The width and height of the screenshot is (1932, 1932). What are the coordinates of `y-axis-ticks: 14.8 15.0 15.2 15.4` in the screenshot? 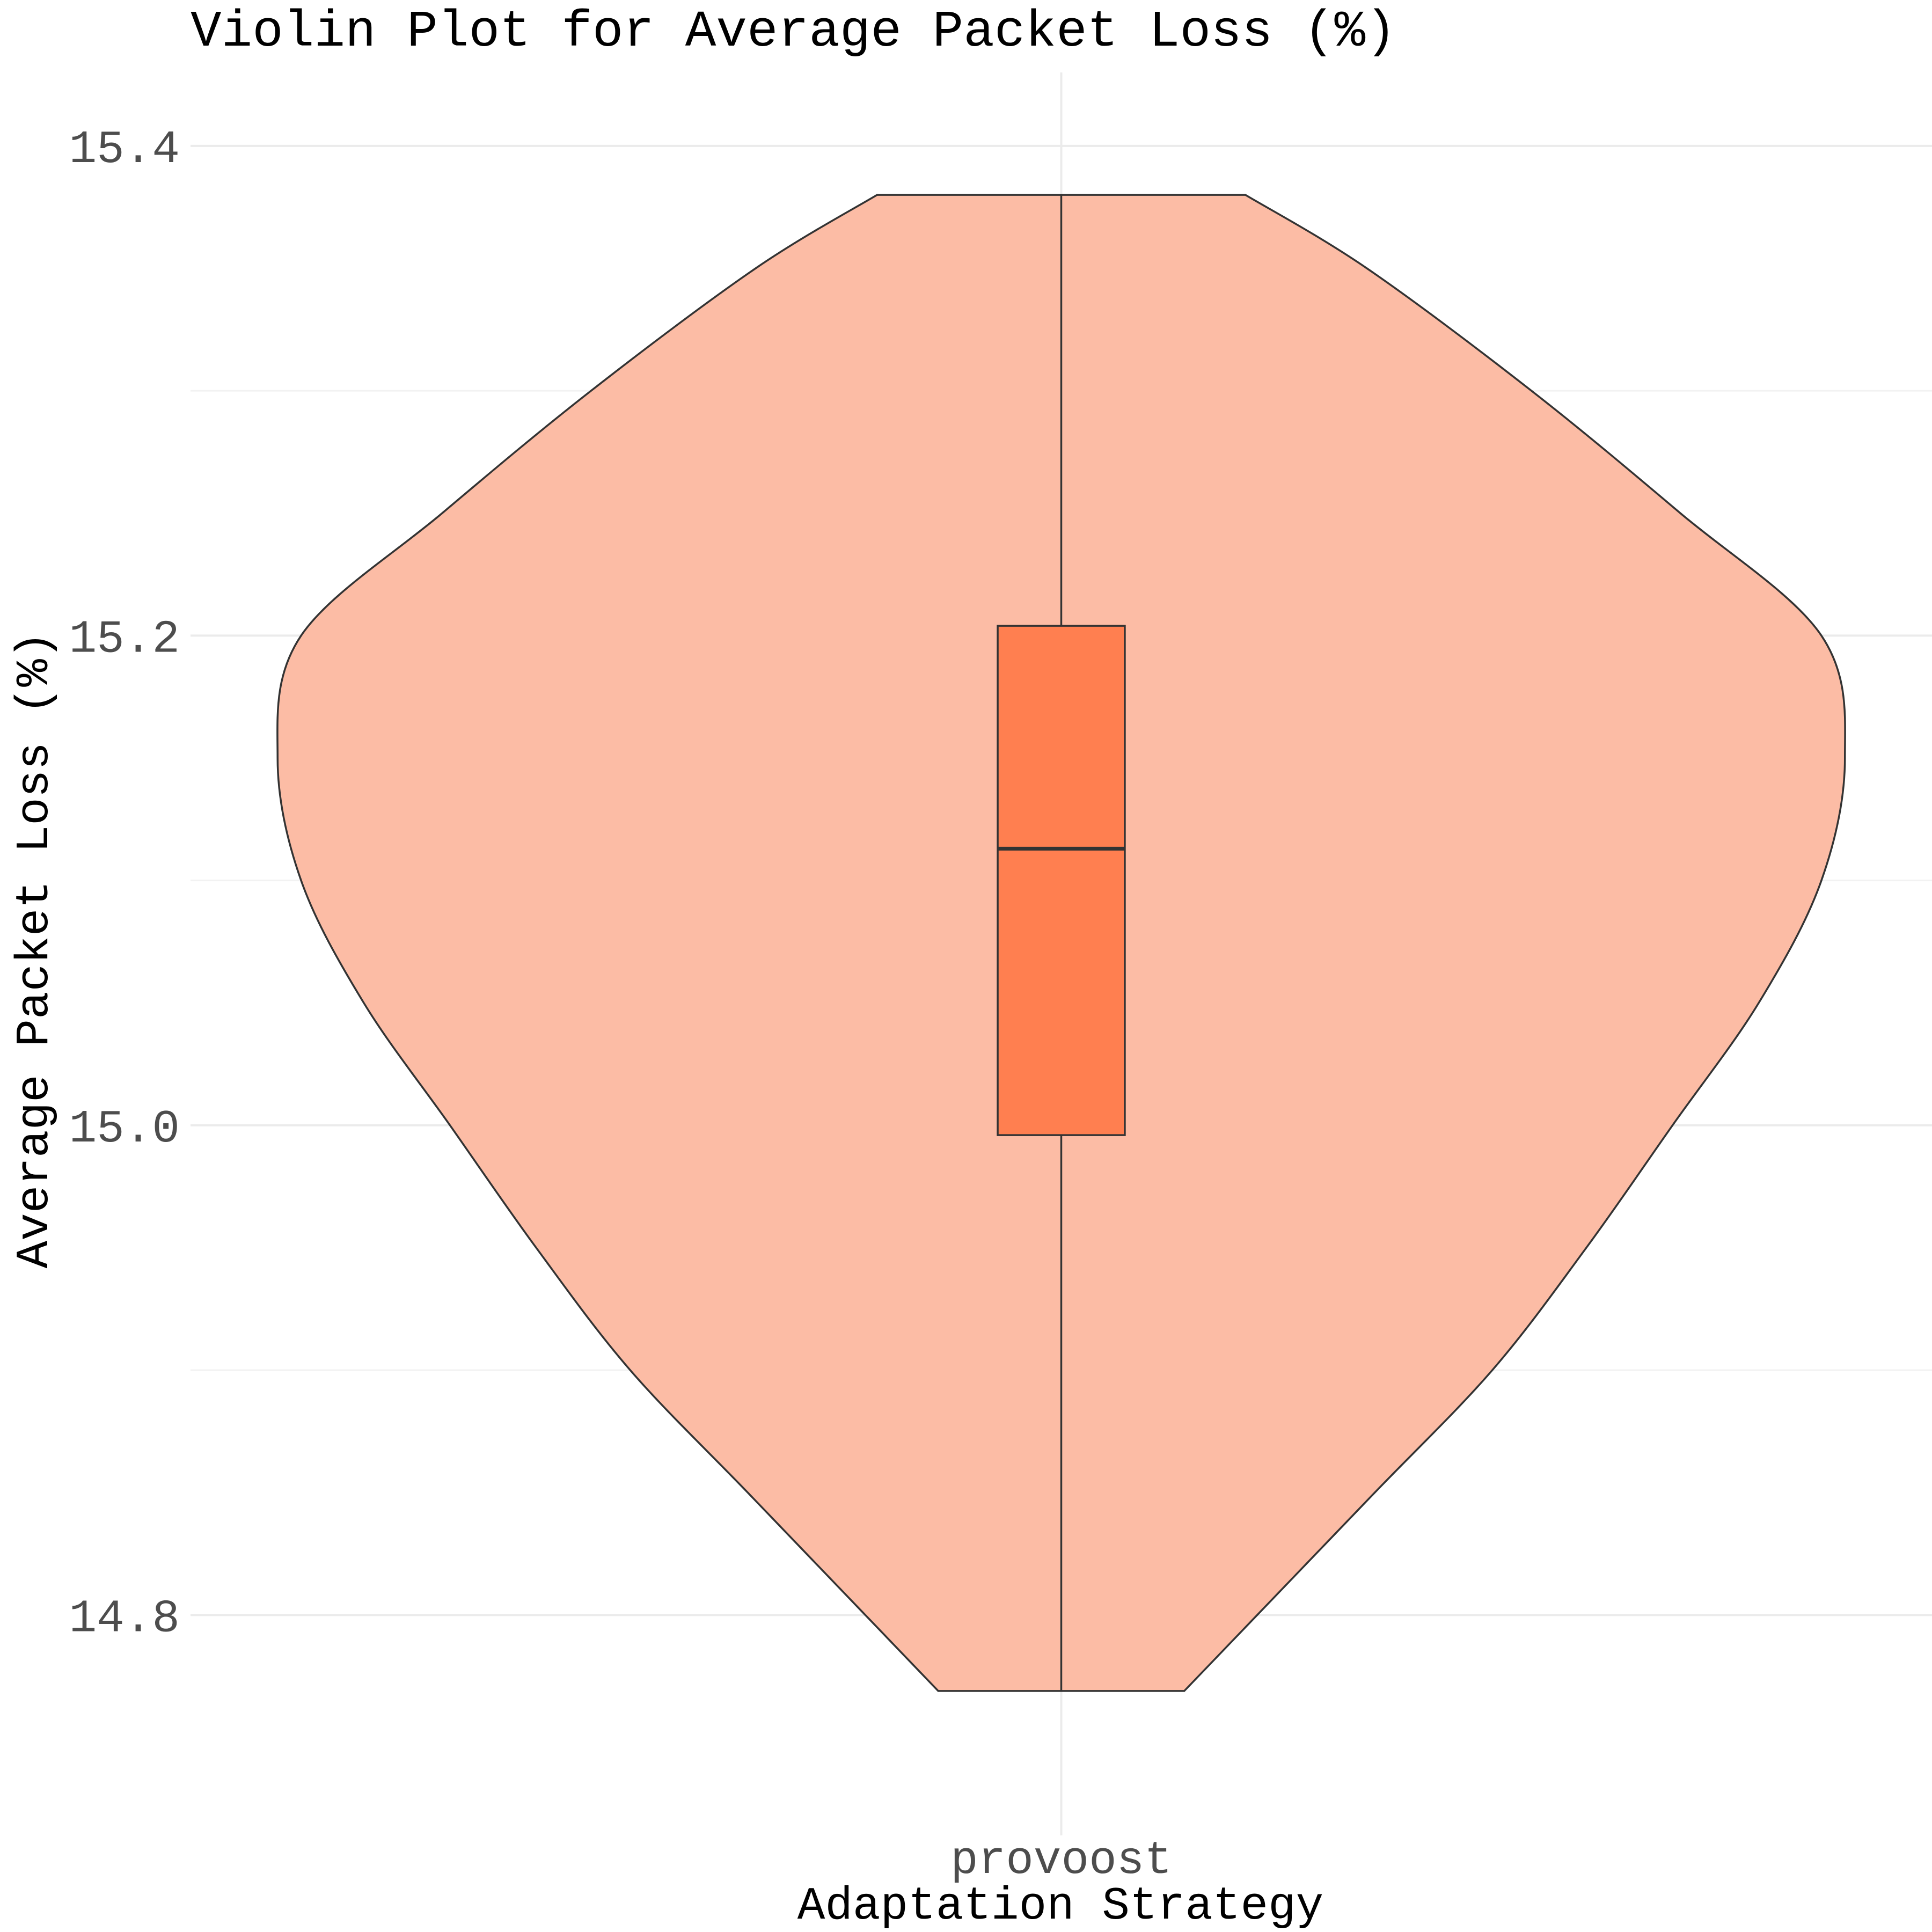 It's located at (124, 884).